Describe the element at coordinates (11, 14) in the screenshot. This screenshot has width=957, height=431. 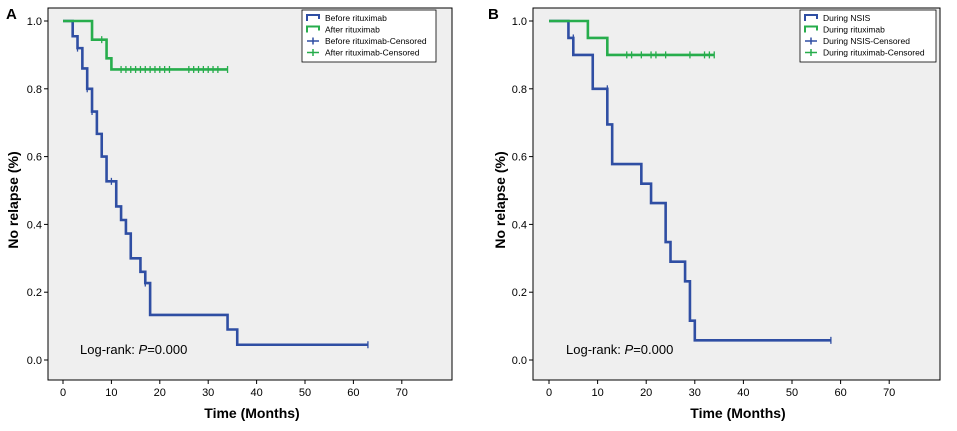
I see `panel-letter: A` at that location.